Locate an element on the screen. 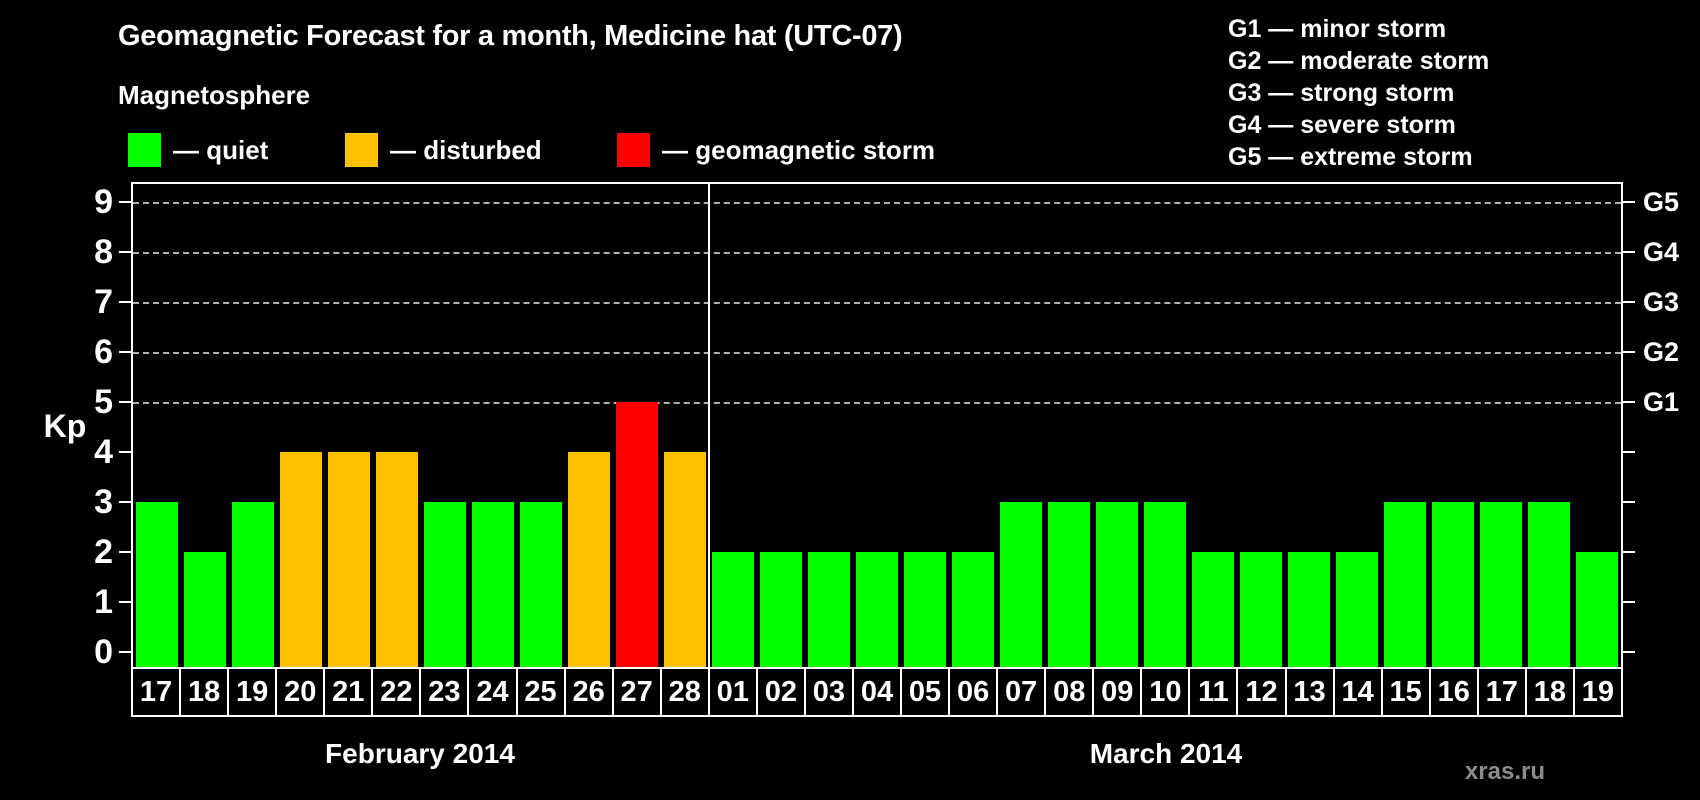 The height and width of the screenshot is (800, 1700). day-label-10: 10 is located at coordinates (1166, 692).